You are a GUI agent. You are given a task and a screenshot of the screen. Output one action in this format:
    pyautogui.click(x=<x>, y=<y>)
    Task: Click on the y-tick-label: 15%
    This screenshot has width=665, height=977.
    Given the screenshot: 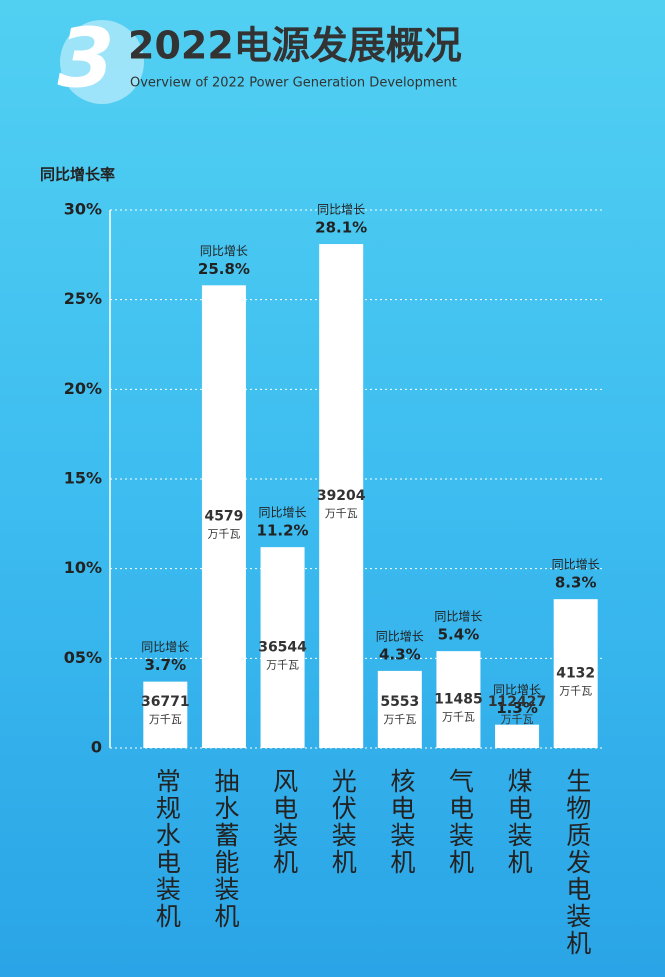 What is the action you would take?
    pyautogui.click(x=83, y=478)
    